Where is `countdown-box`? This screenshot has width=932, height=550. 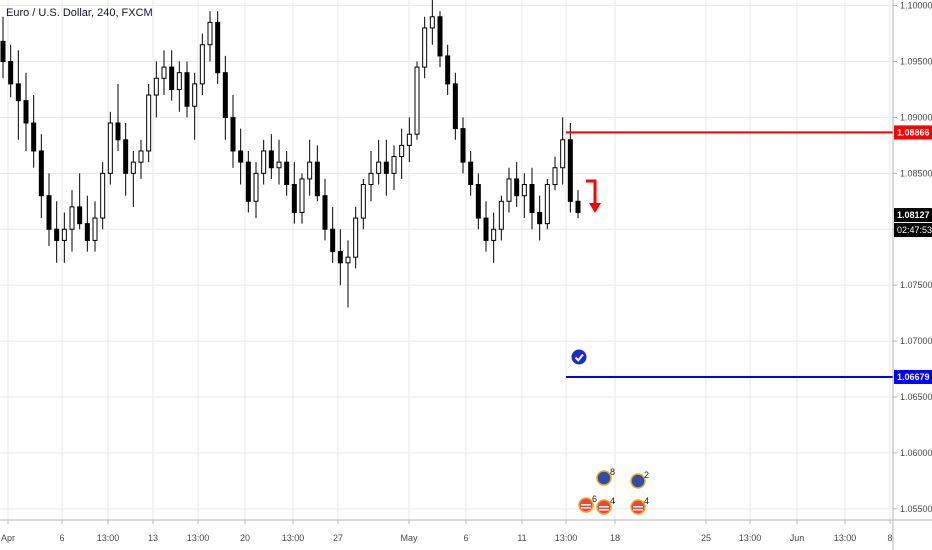 countdown-box is located at coordinates (913, 230).